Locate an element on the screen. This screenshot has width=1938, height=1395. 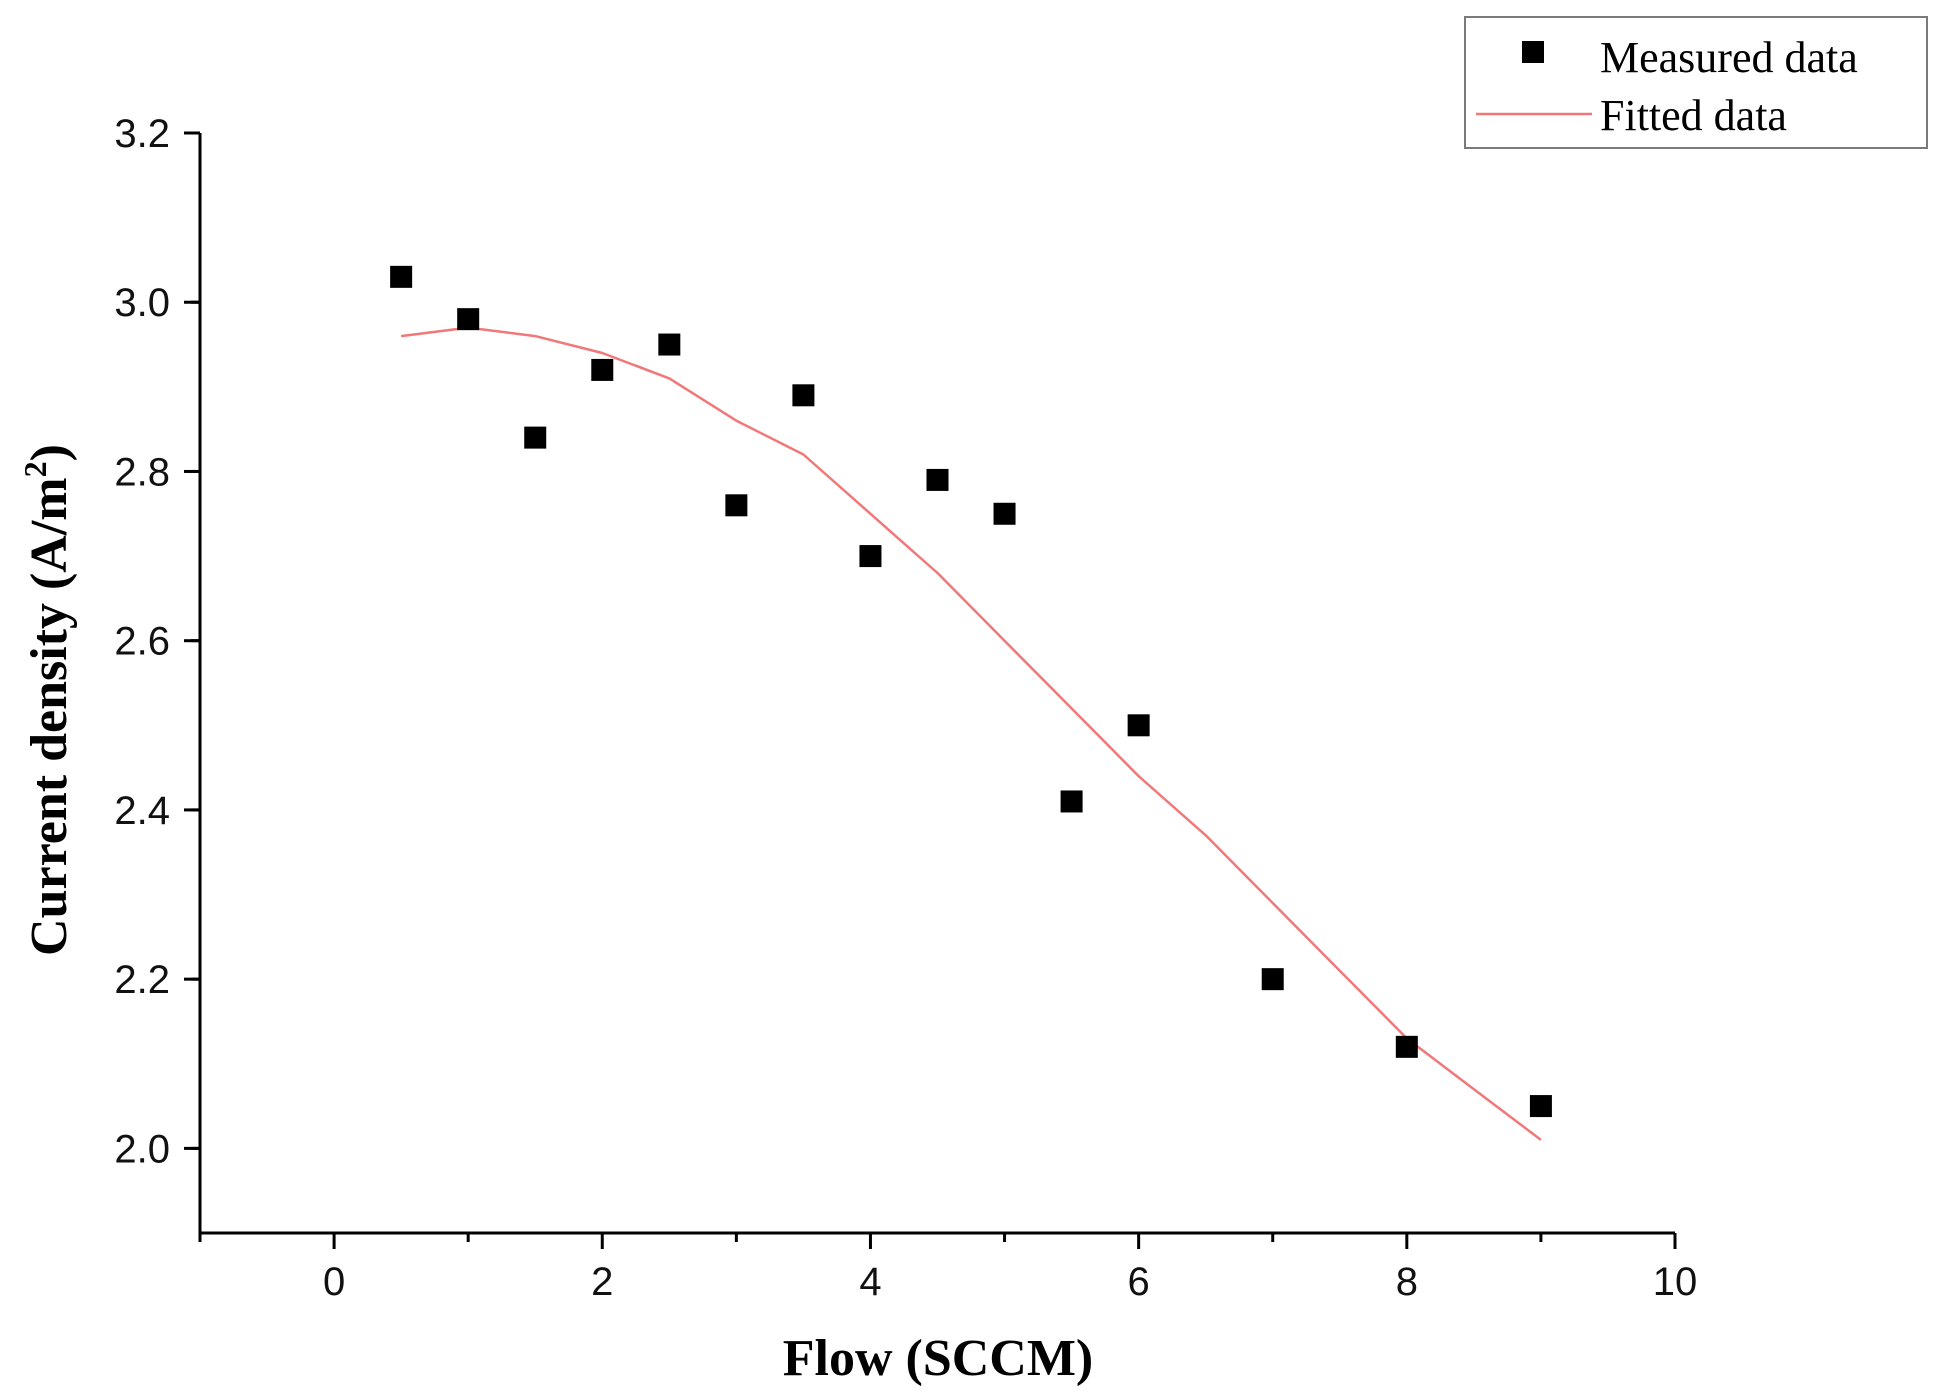
y-axis-title: Current density (A/m2) is located at coordinates (47, 700).